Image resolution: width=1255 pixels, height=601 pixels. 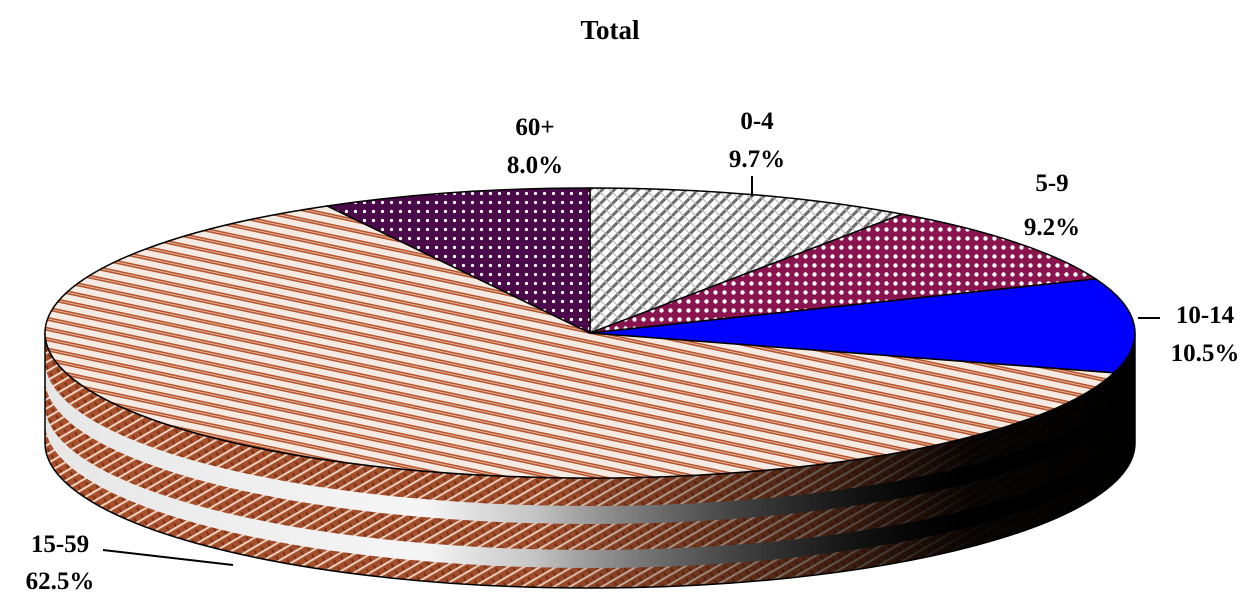 I want to click on slice-label-15-59: 15-59, so click(x=60, y=544).